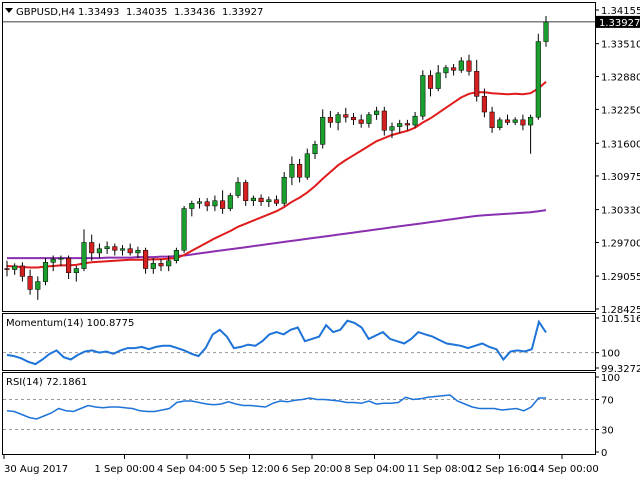 The height and width of the screenshot is (480, 640). What do you see at coordinates (375, 469) in the screenshot?
I see `time-tick-label: 8 Sep 04:00` at bounding box center [375, 469].